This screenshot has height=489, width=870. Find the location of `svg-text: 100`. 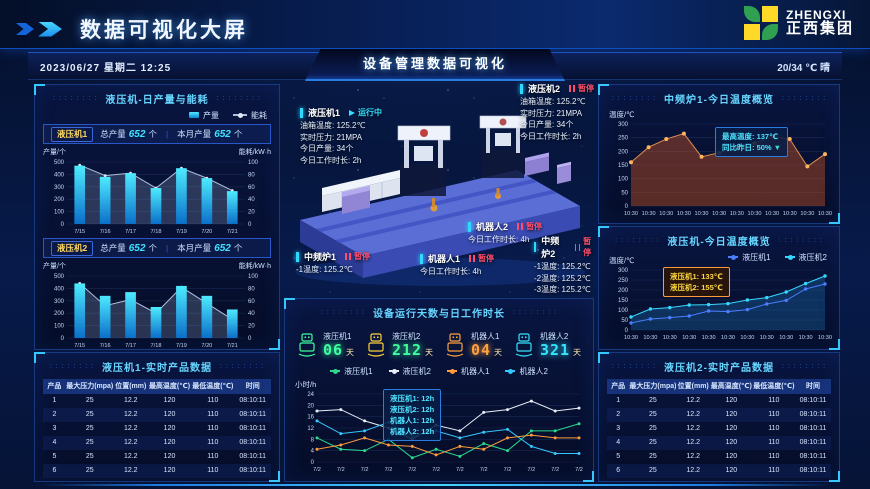

svg-text: 100 is located at coordinates (253, 277).